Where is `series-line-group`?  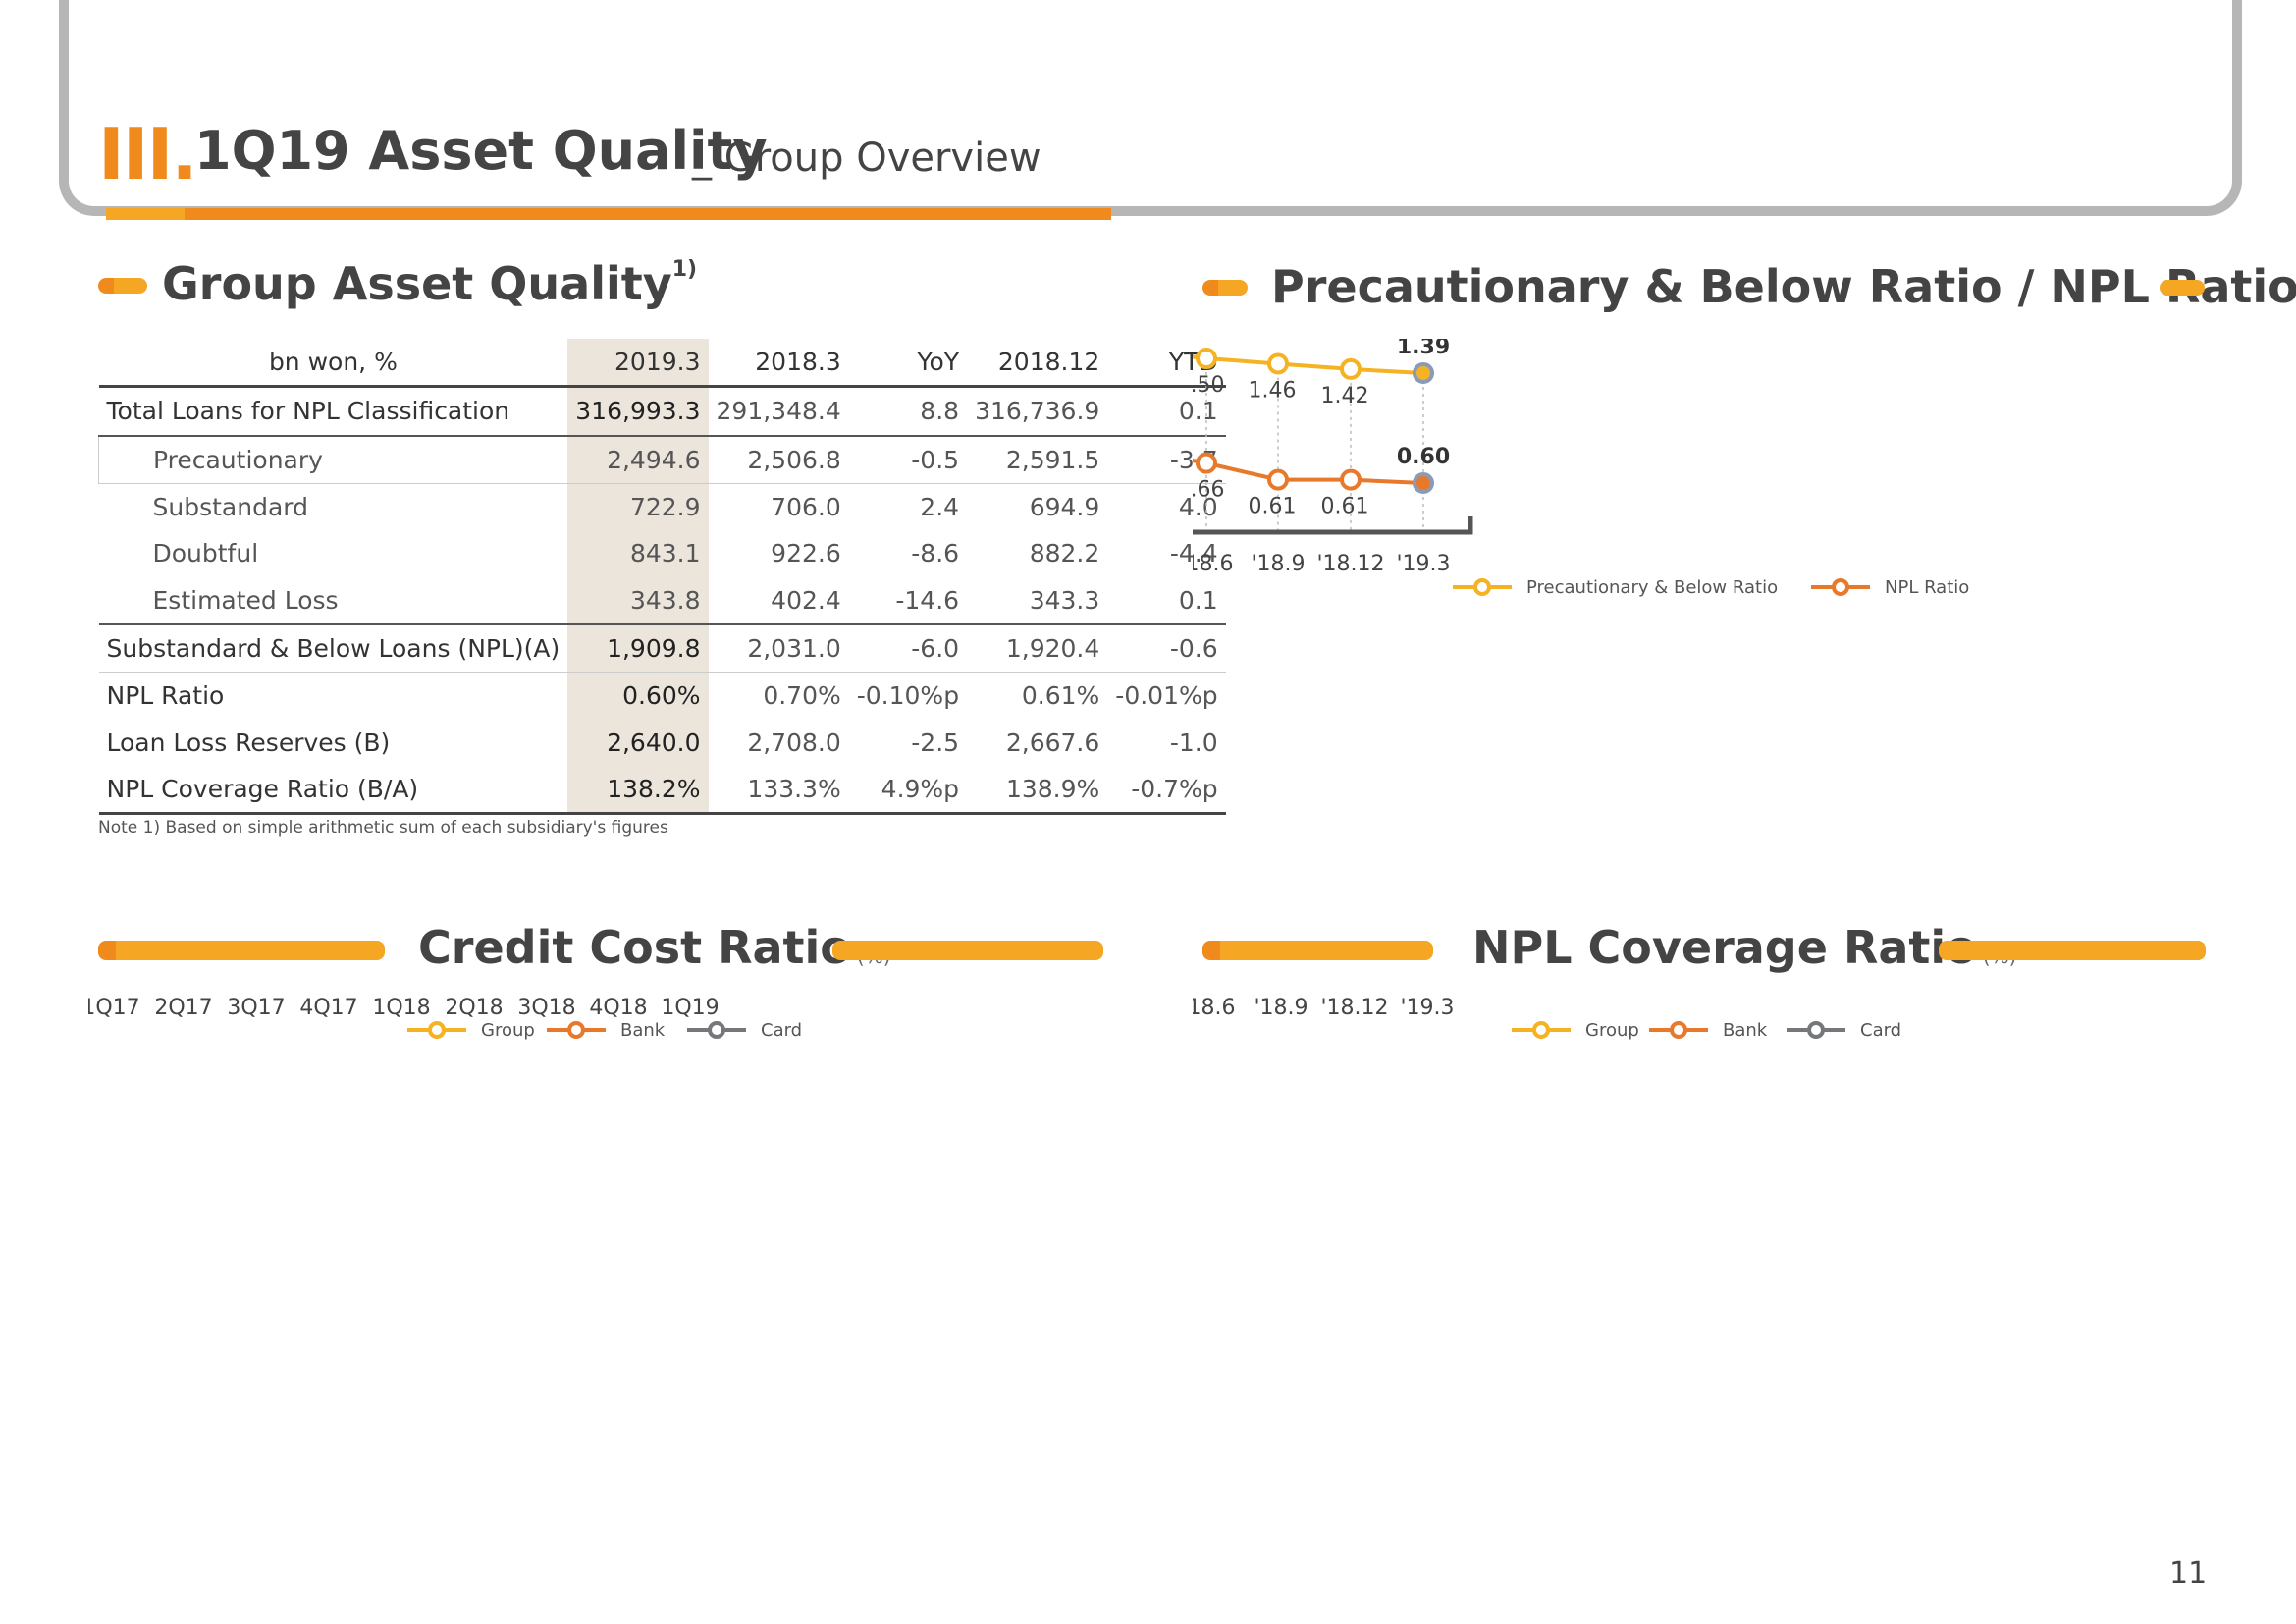
series-line-group is located at coordinates (1309, 364).